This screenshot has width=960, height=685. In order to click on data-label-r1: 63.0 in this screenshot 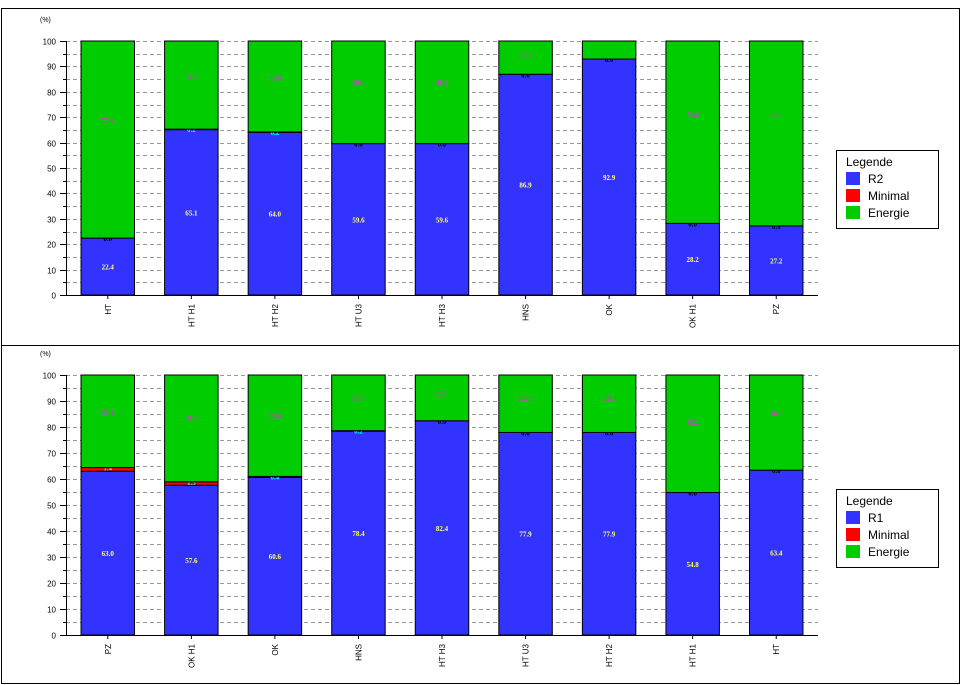, I will do `click(108, 554)`.